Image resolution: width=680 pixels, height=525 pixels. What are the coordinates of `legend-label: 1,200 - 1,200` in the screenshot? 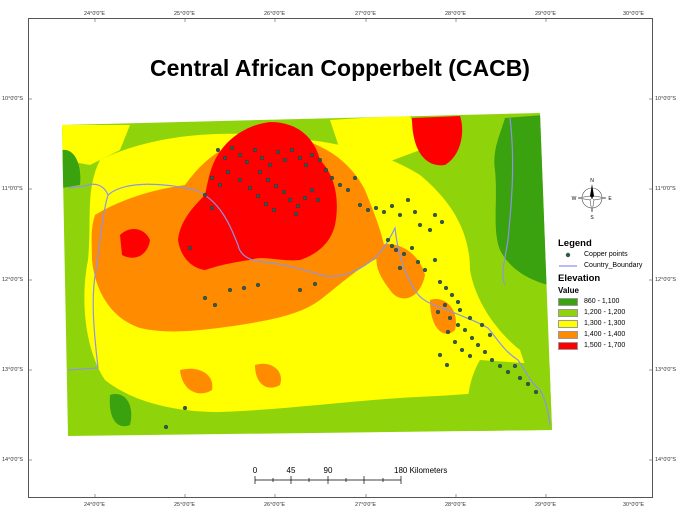 It's located at (605, 312).